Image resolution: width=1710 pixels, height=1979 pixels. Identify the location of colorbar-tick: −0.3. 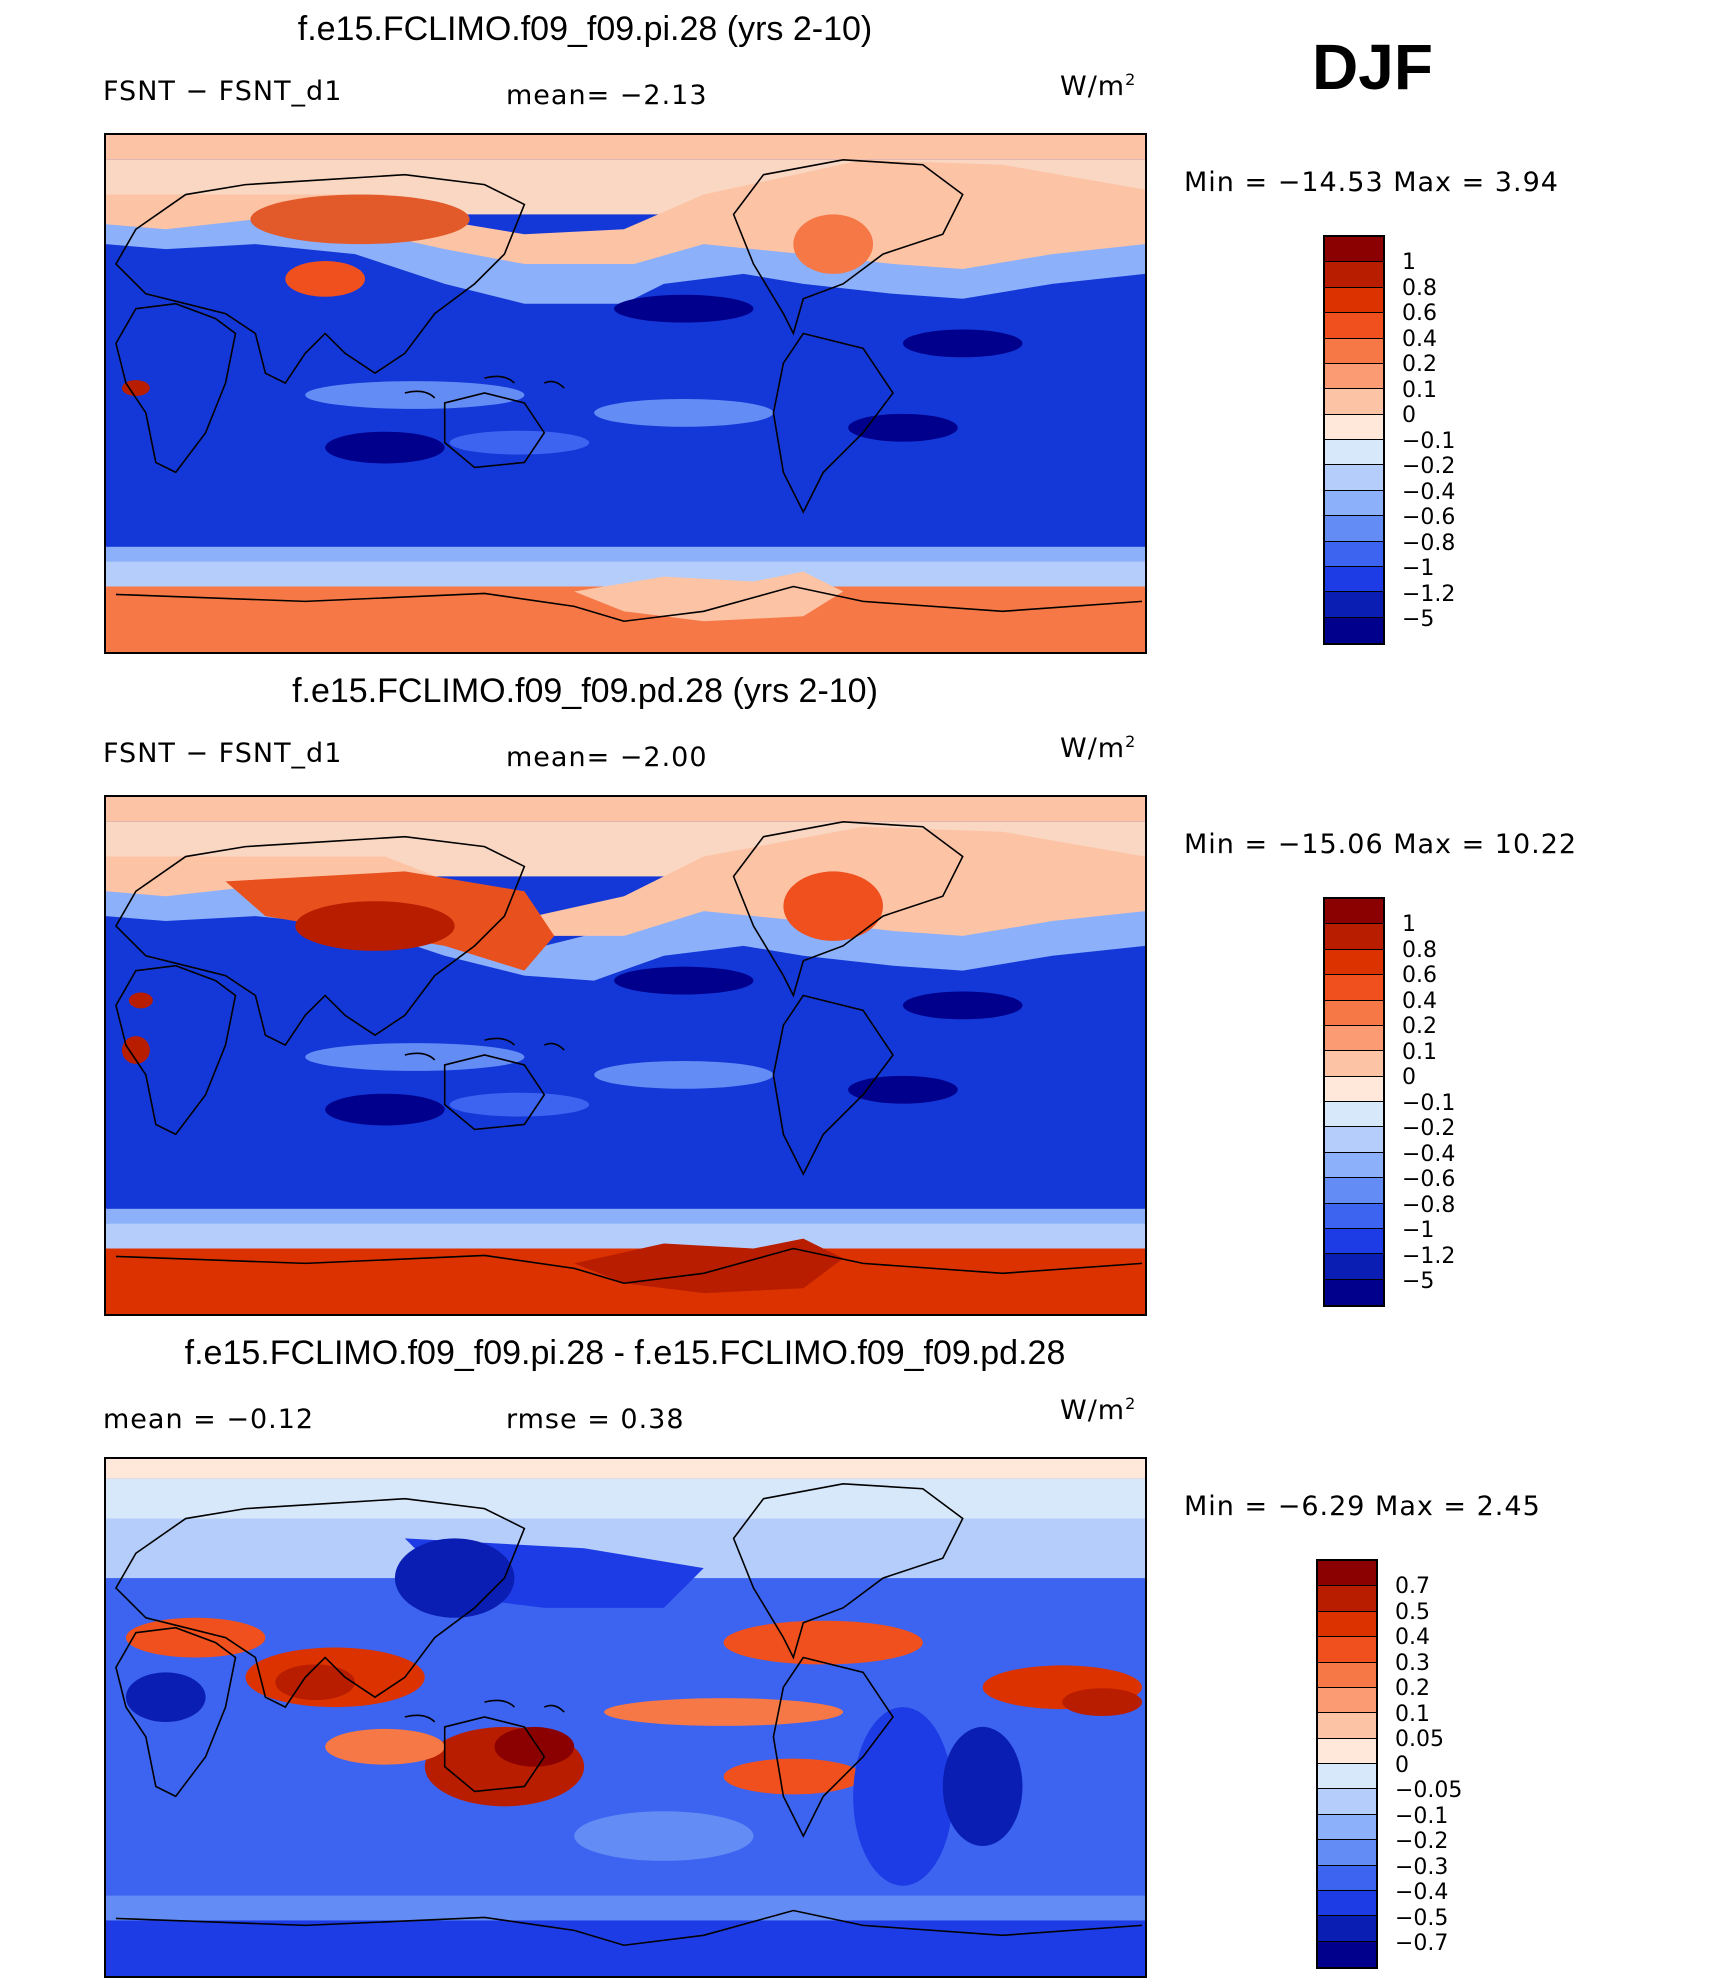
(1422, 1867).